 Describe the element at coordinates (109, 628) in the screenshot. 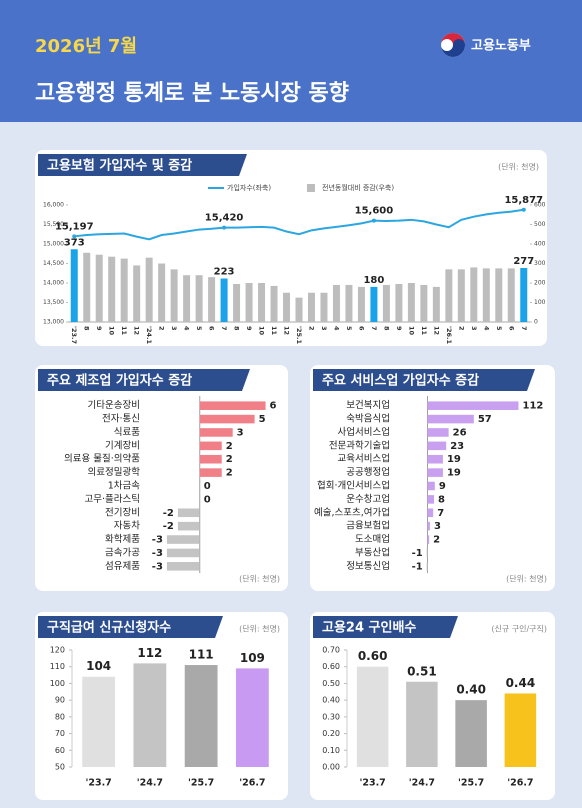

I see `panel-title: 구직급여 신규신청자수` at that location.